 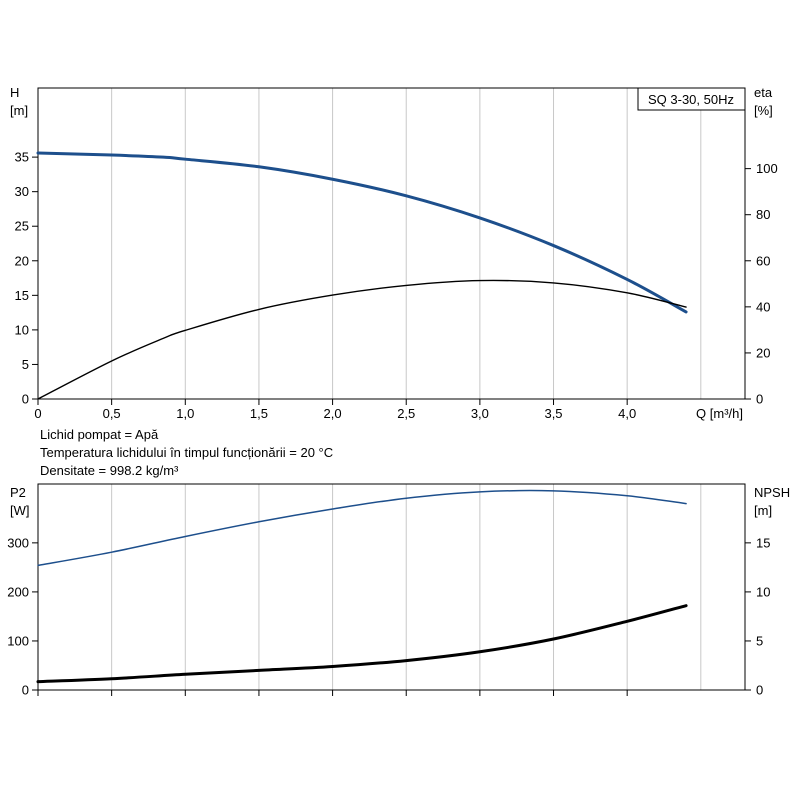 What do you see at coordinates (20, 510) in the screenshot?
I see `y-left-axis-unit: [W]` at bounding box center [20, 510].